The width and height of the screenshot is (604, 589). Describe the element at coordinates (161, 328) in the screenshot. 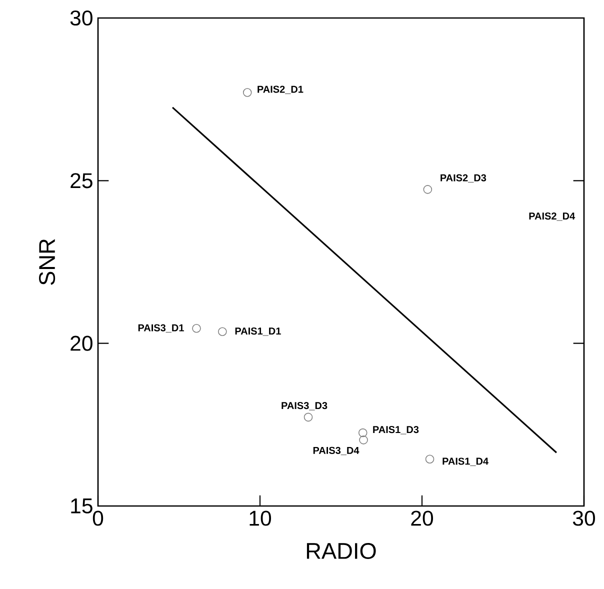

I see `annotation: PAIS3_D1` at that location.